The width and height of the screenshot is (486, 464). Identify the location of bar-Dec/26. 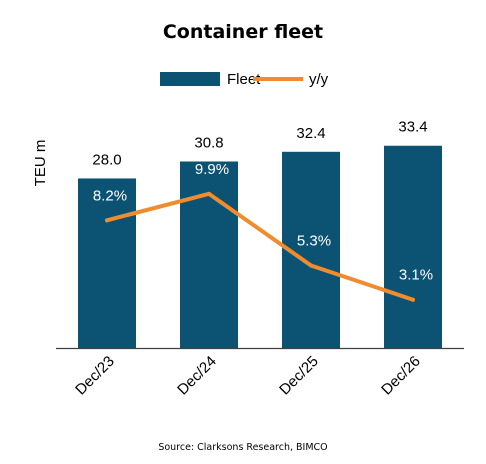
(413, 246).